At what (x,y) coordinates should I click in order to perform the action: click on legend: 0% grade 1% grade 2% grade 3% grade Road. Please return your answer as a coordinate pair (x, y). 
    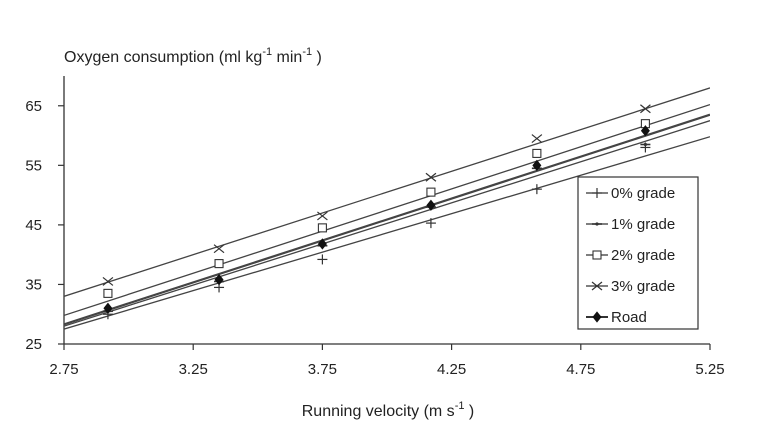
    Looking at the image, I should click on (638, 253).